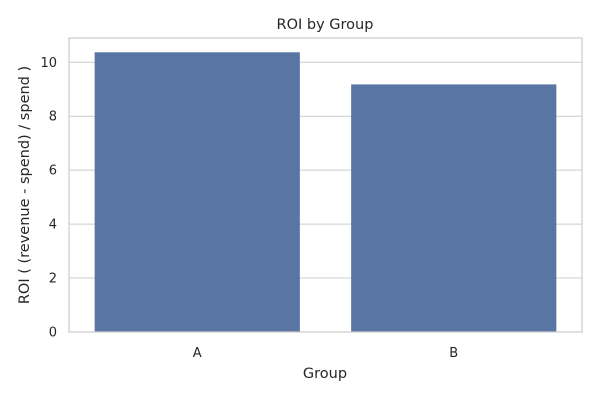 This screenshot has height=400, width=600. Describe the element at coordinates (53, 117) in the screenshot. I see `y-tick-label: 8` at that location.